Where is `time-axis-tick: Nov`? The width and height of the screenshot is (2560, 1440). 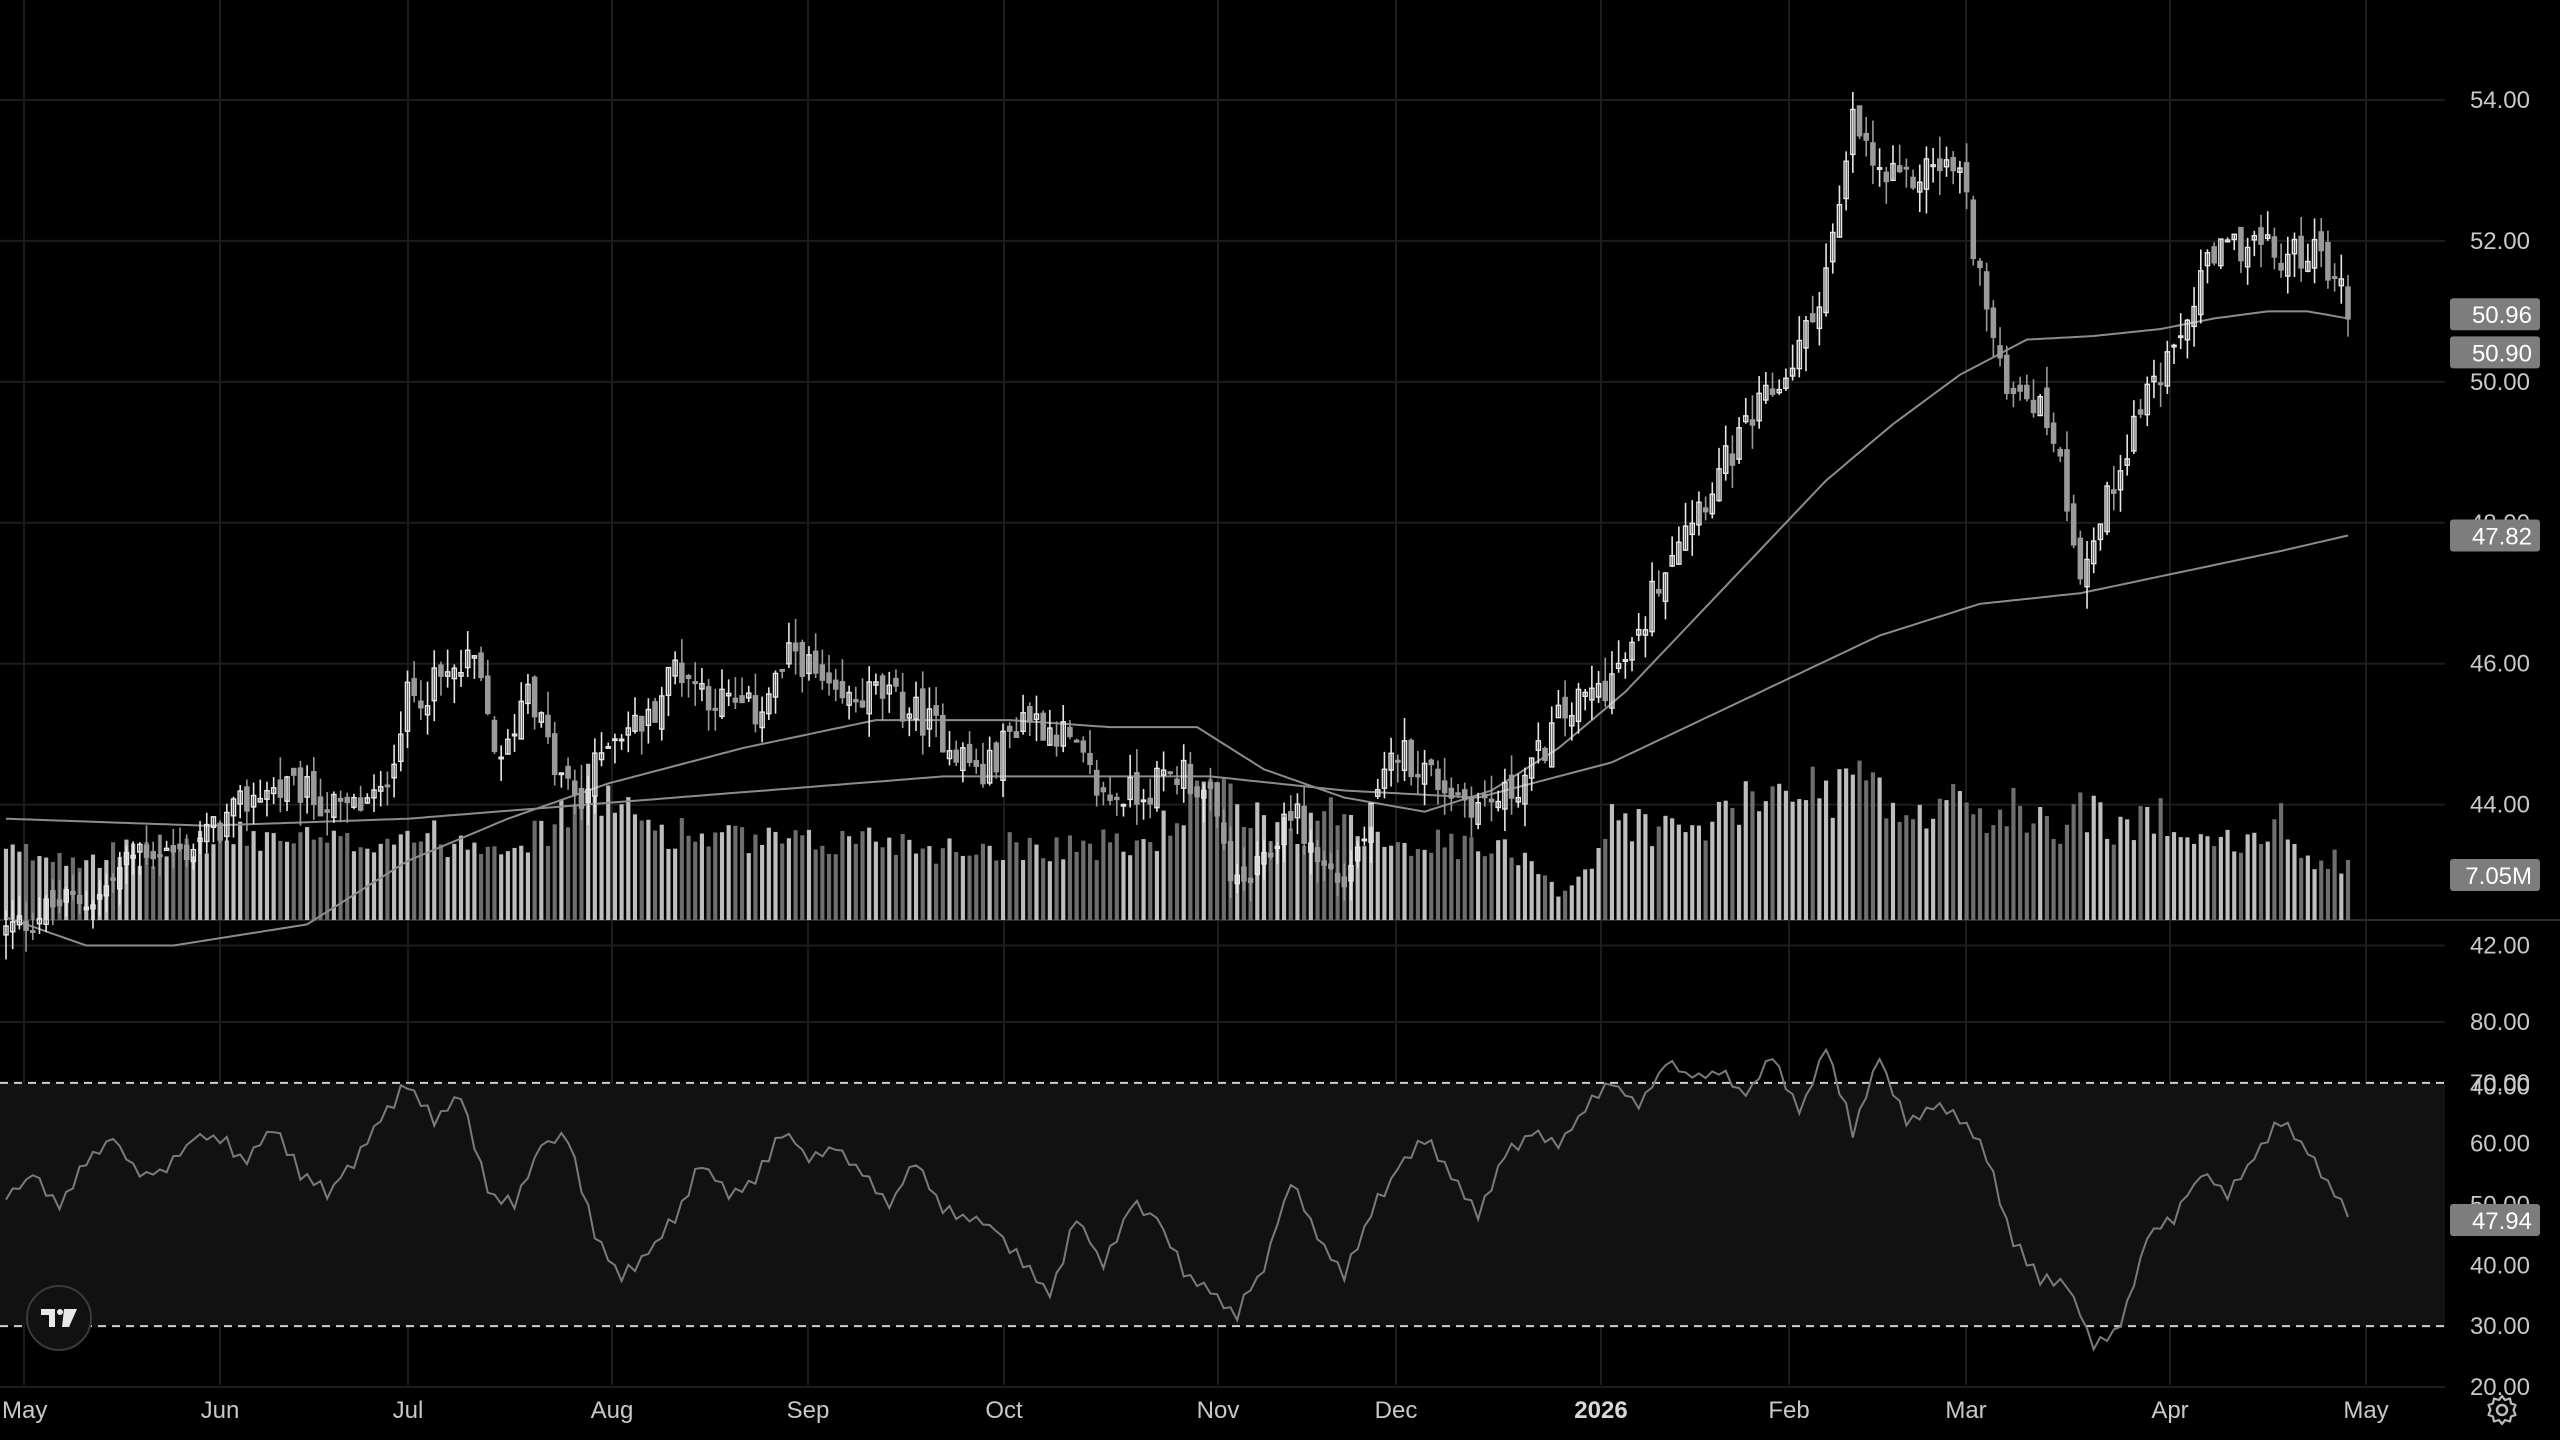 time-axis-tick: Nov is located at coordinates (1218, 1410).